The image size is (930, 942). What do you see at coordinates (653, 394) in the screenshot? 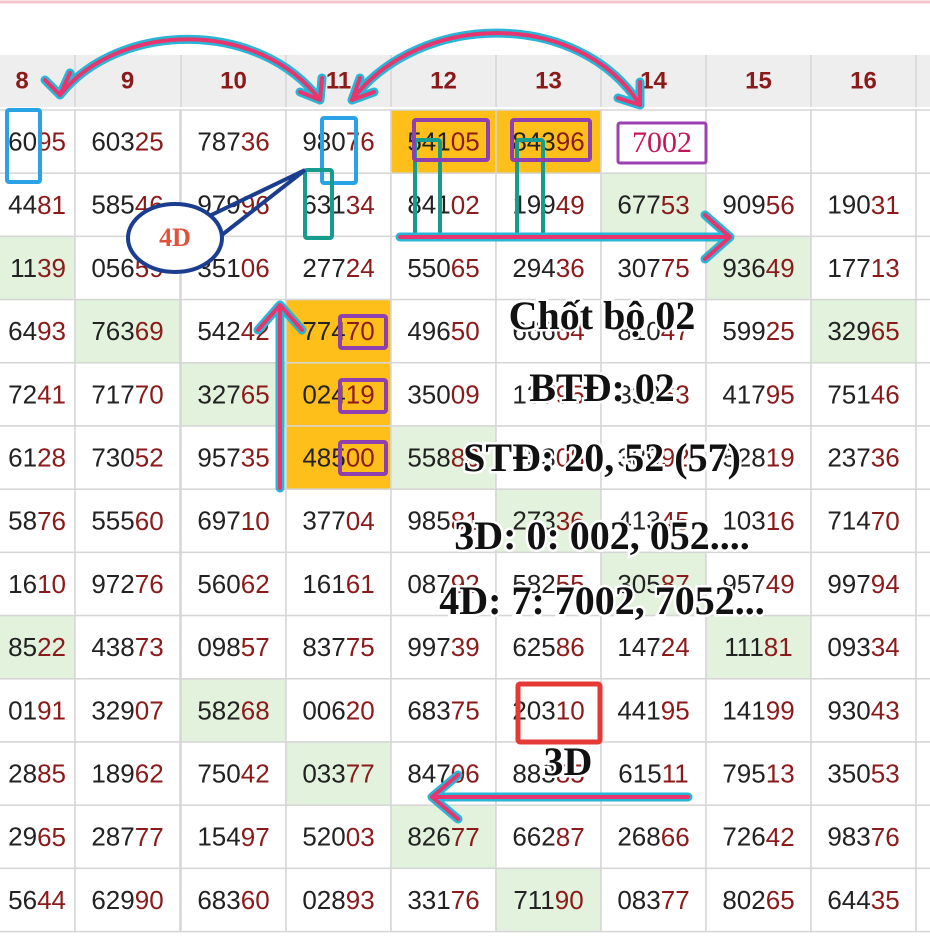
I see `cell-value: 33963` at bounding box center [653, 394].